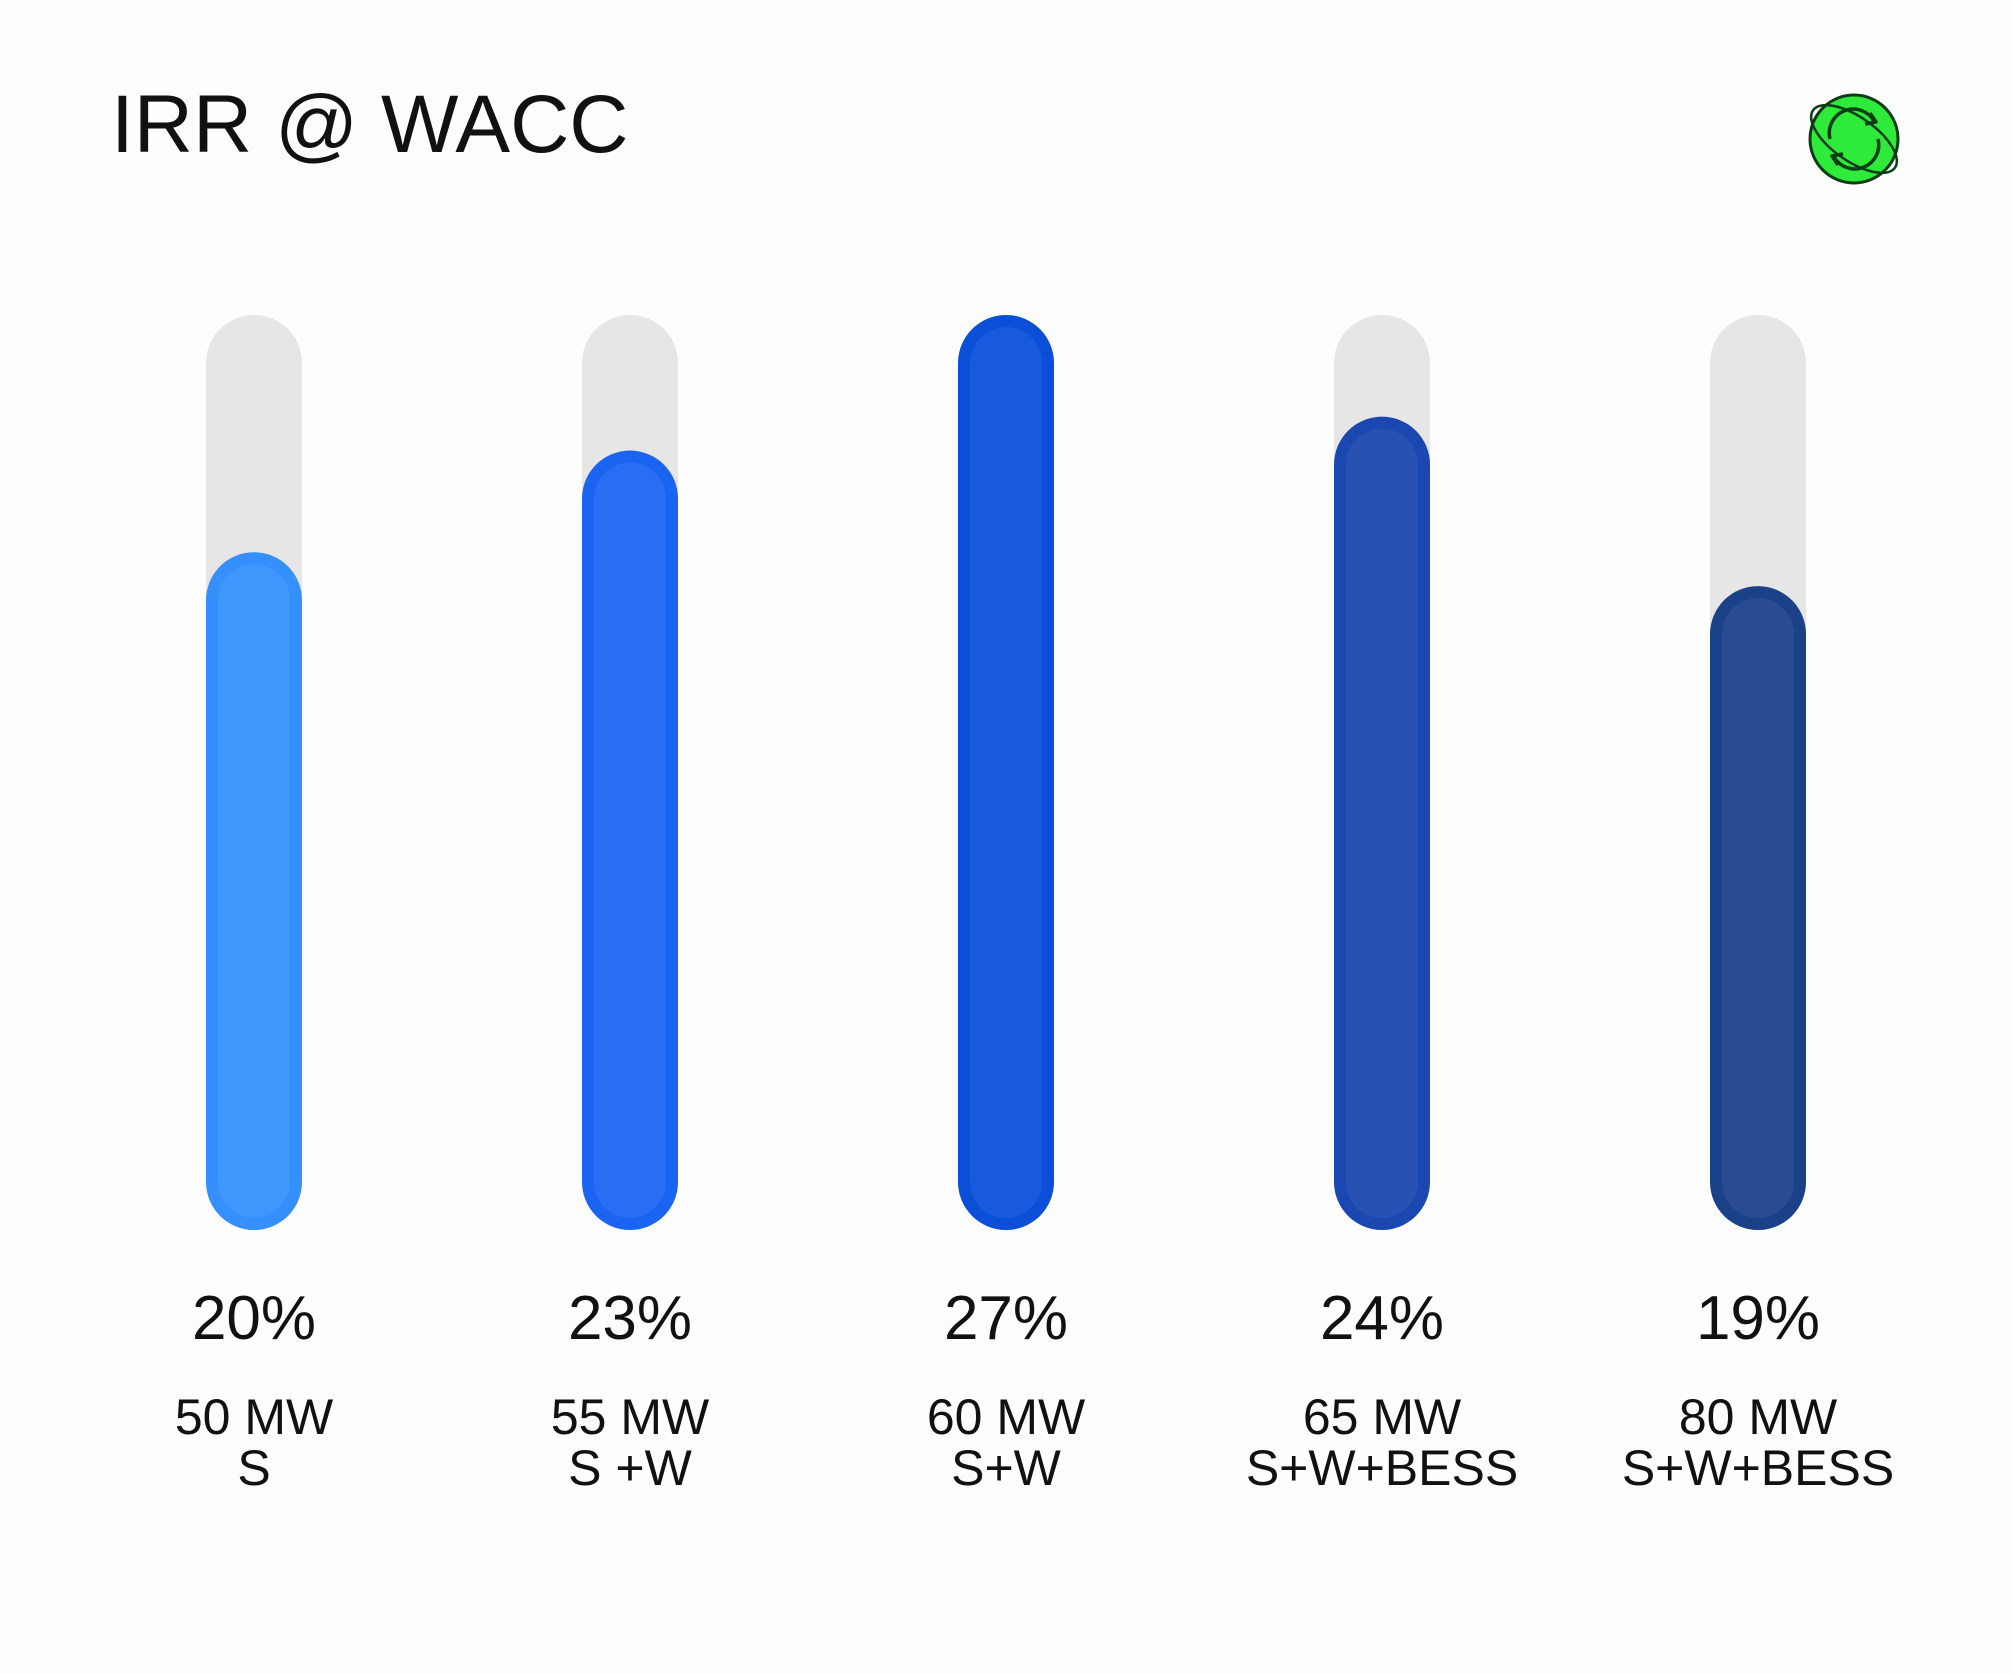 This screenshot has height=1674, width=2012. What do you see at coordinates (1006, 1318) in the screenshot?
I see `value-label: 27%` at bounding box center [1006, 1318].